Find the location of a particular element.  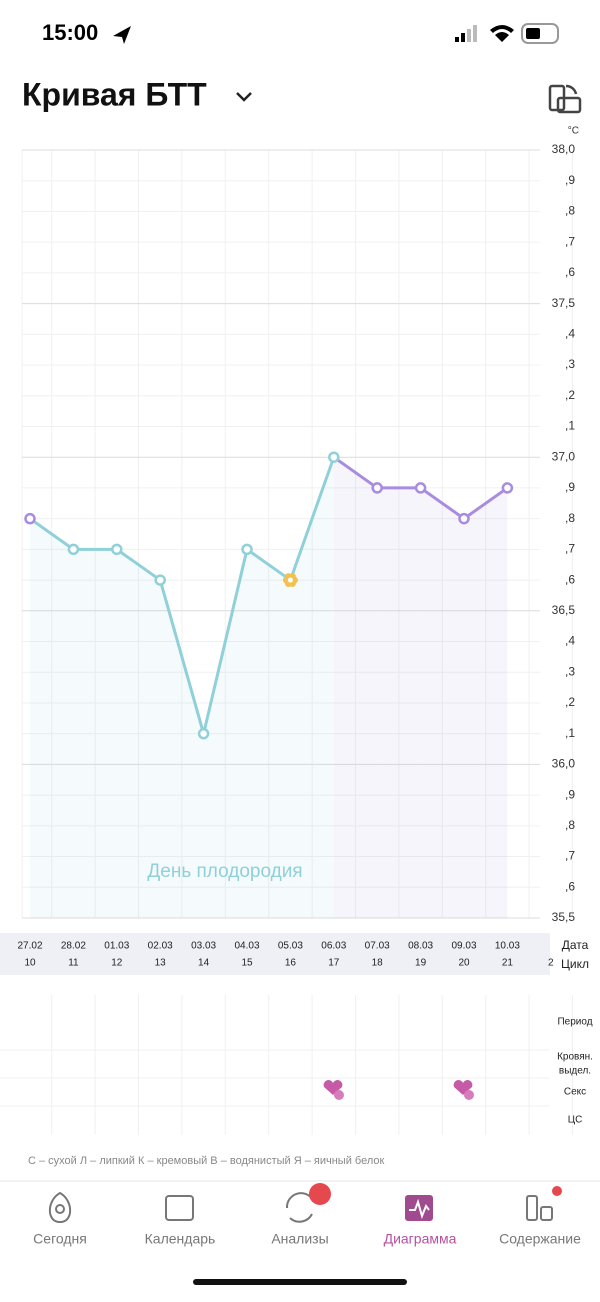

cycle-label: 17 is located at coordinates (334, 963).